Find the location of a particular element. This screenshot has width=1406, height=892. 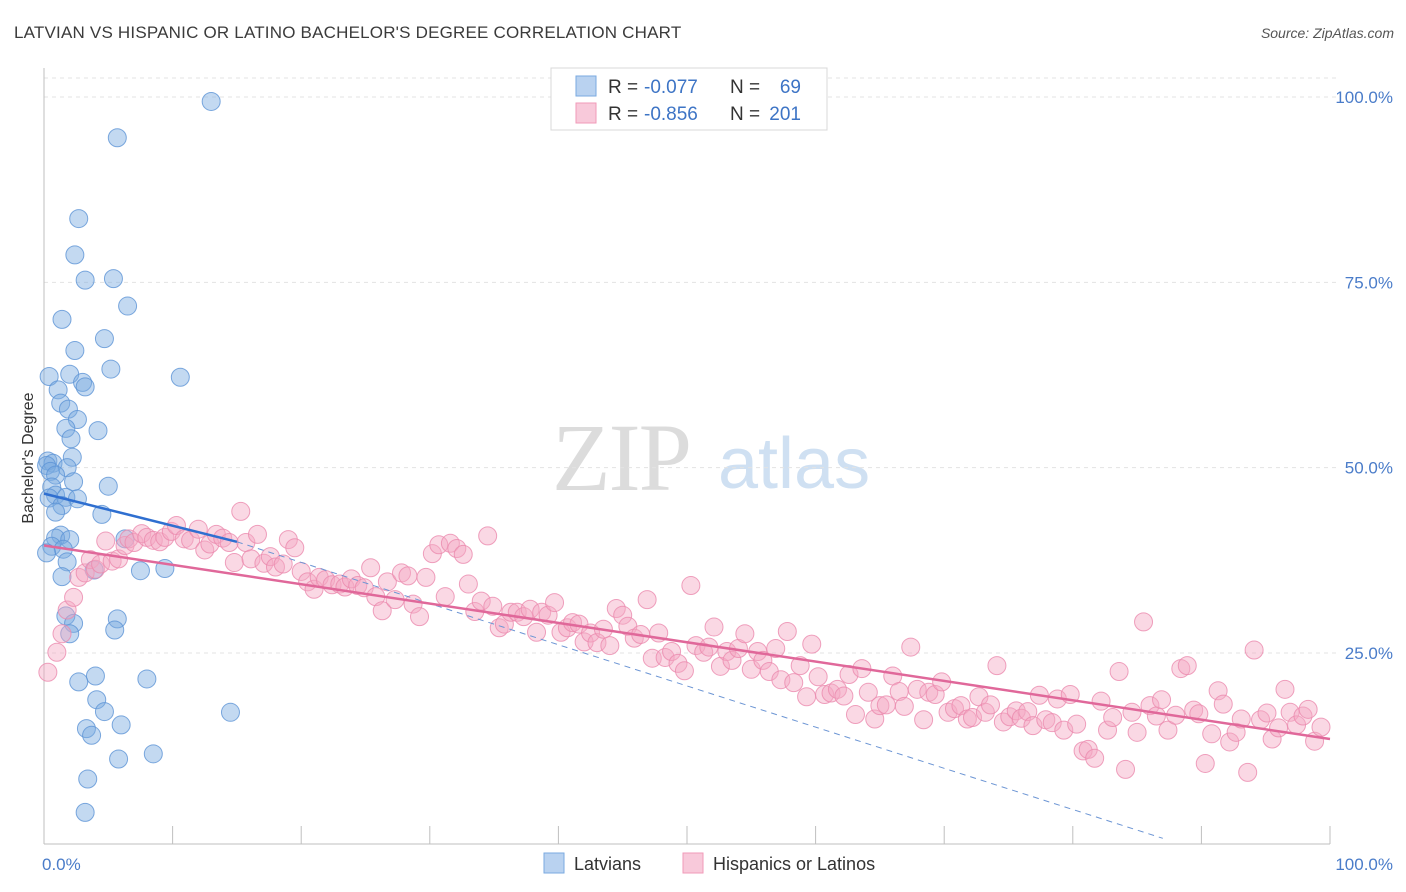

bottom-legend-hispanics: Hispanics or Latinos is located at coordinates (794, 864).